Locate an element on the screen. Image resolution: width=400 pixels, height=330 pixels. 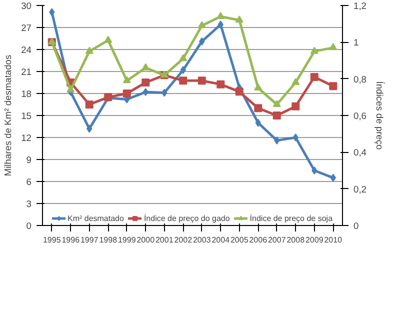
y2-tick-label: 0,4 is located at coordinates (360, 153).